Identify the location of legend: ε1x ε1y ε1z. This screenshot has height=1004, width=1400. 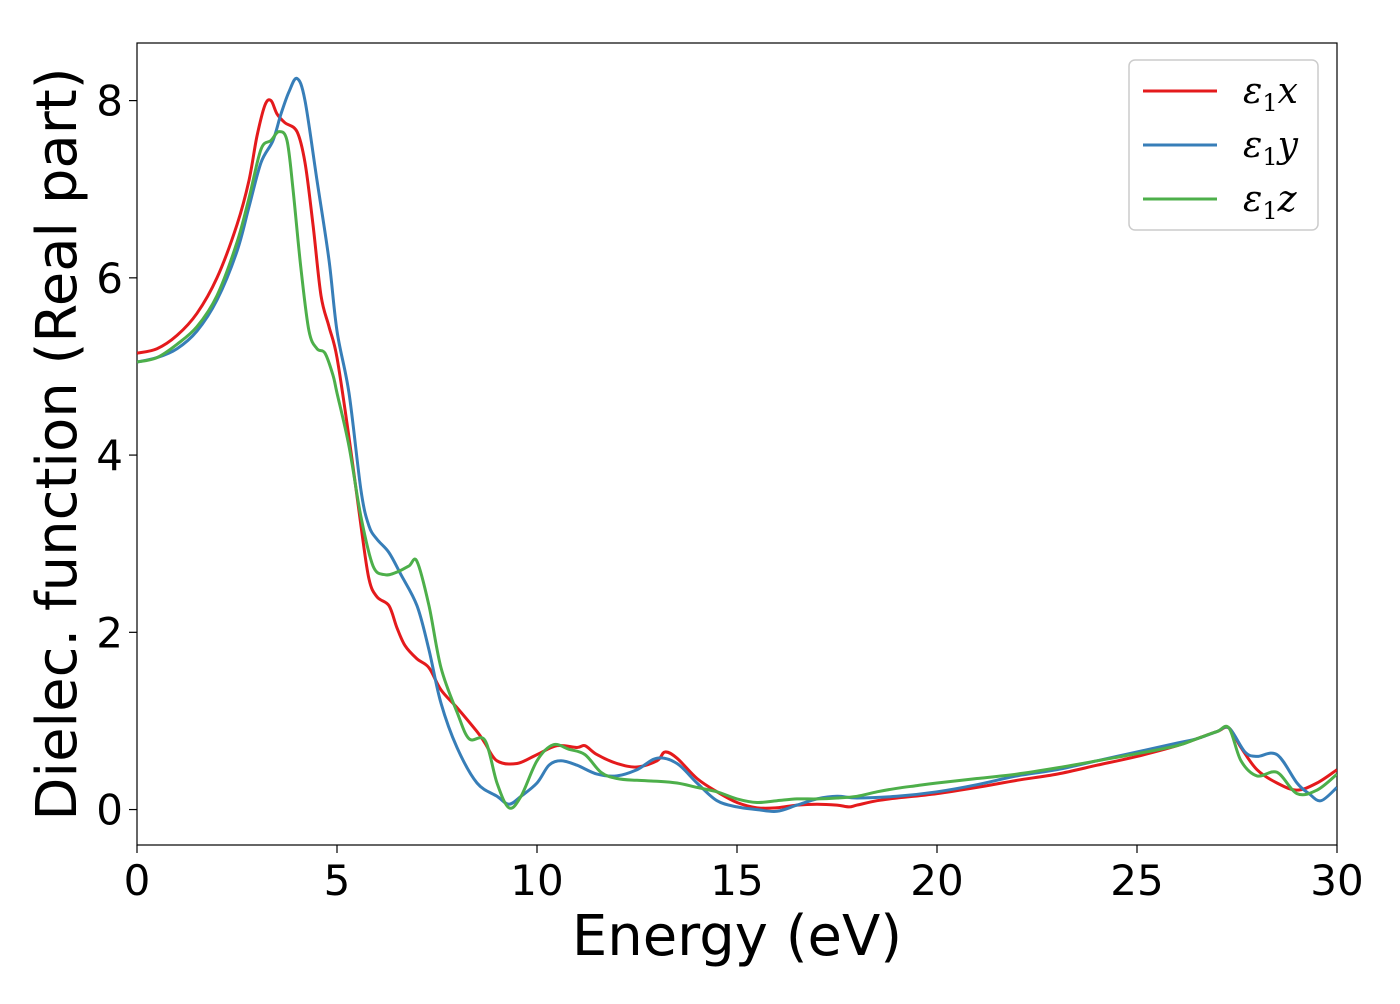
(1223, 145).